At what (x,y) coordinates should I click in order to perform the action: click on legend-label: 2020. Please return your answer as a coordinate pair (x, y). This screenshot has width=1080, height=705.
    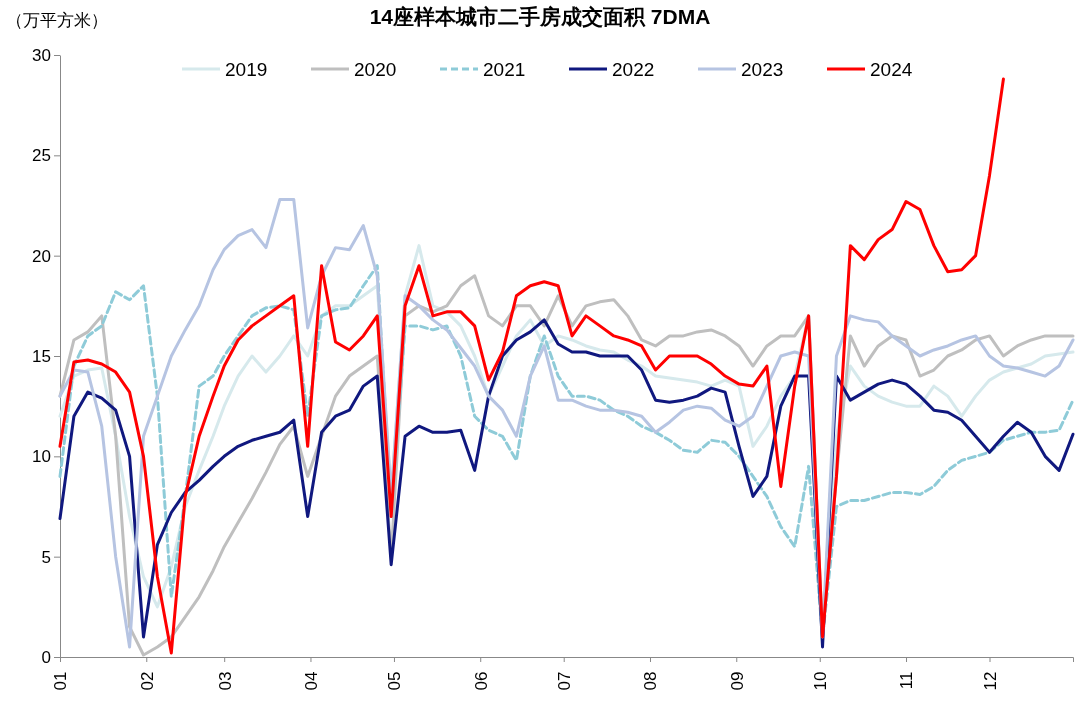
    Looking at the image, I should click on (375, 69).